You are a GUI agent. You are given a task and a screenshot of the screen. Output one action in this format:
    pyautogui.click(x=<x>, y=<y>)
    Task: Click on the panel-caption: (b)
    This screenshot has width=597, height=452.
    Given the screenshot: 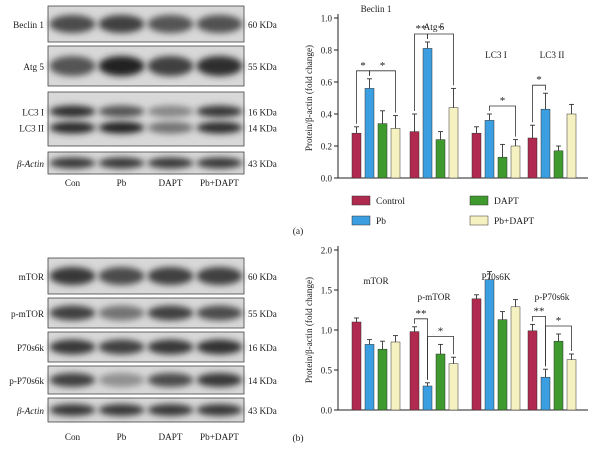 What is the action you would take?
    pyautogui.click(x=297, y=438)
    